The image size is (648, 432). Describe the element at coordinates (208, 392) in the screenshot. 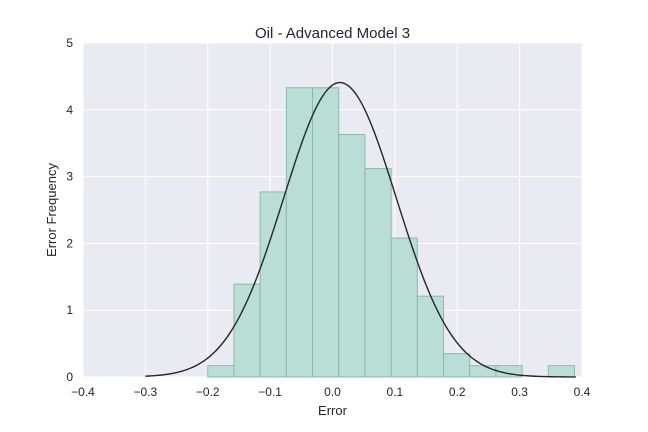

I see `x-tick-label: −0.2` at that location.